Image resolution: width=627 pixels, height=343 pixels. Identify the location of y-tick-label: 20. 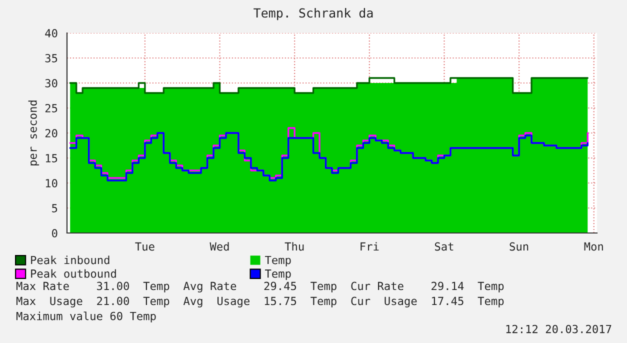
(51, 133).